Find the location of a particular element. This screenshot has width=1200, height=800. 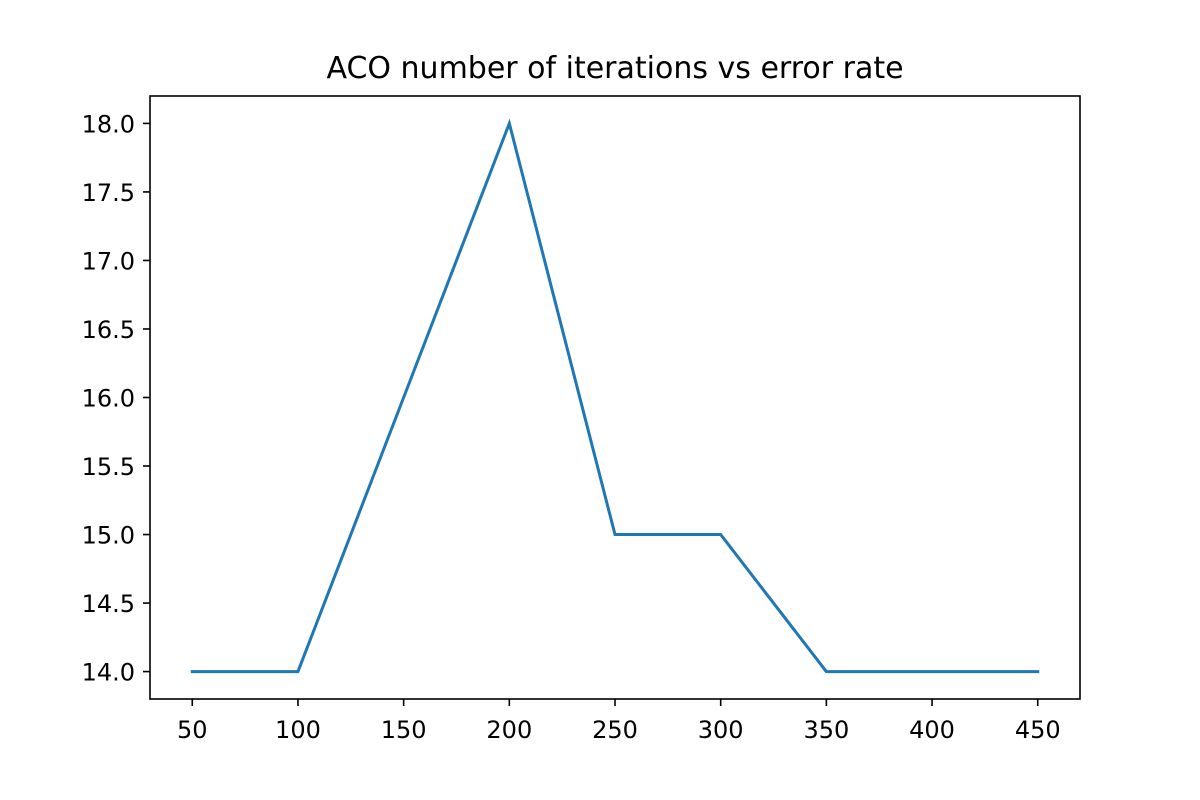

chart-title: ACO number of iterations vs error rate is located at coordinates (614, 68).